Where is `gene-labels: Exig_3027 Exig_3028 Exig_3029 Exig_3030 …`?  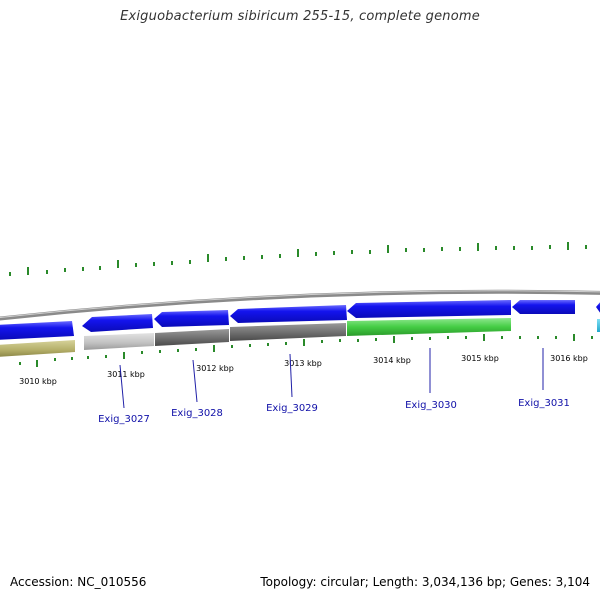
gene-labels: Exig_3027 Exig_3028 Exig_3029 Exig_3030 … is located at coordinates (334, 411).